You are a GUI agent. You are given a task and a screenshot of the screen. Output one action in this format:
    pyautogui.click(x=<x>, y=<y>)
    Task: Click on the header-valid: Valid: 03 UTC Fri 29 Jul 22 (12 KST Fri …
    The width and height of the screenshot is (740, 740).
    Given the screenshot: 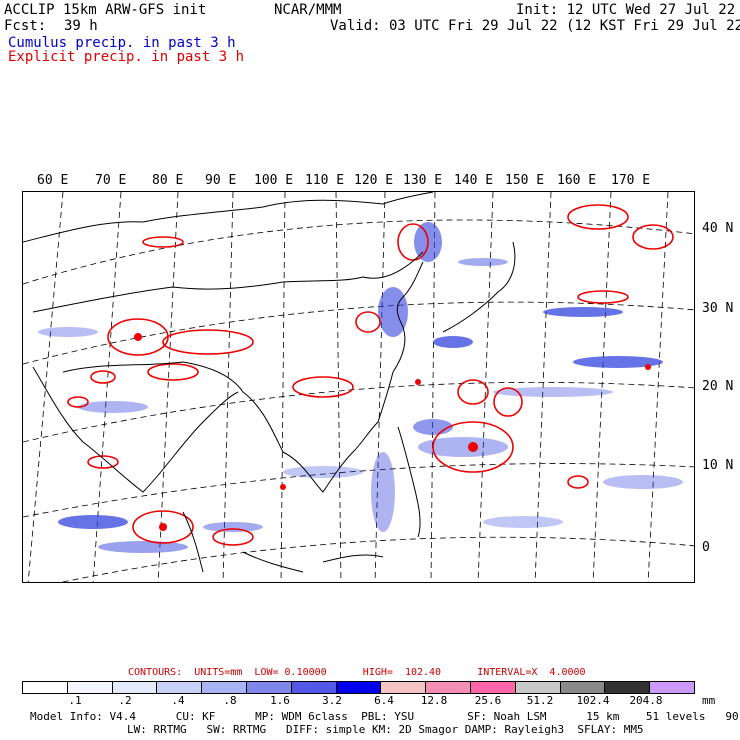 What is the action you would take?
    pyautogui.click(x=535, y=26)
    